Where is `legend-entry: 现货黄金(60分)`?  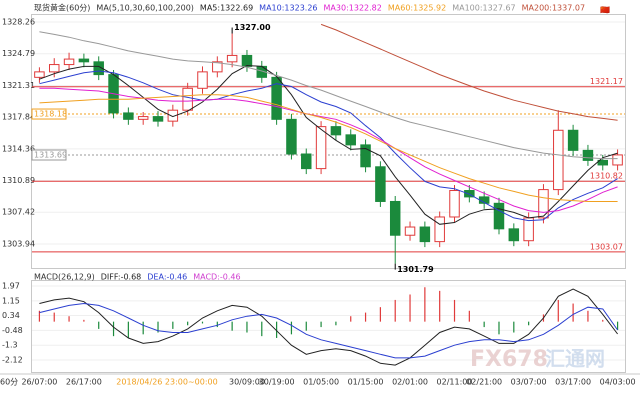 legend-entry: 现货黄金(60分) is located at coordinates (62, 8).